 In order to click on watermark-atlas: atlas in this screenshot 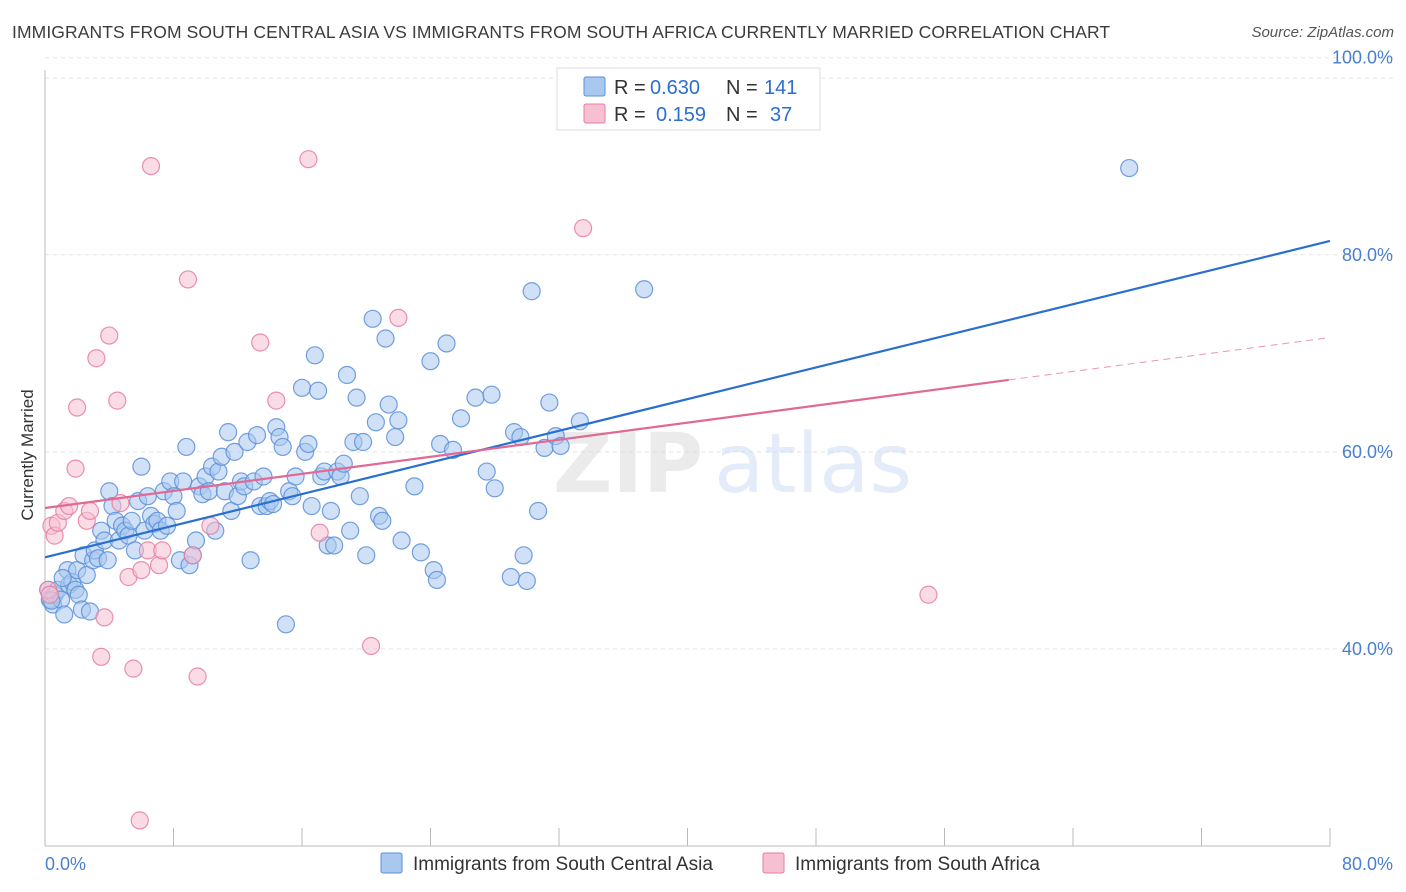, I will do `click(813, 464)`.